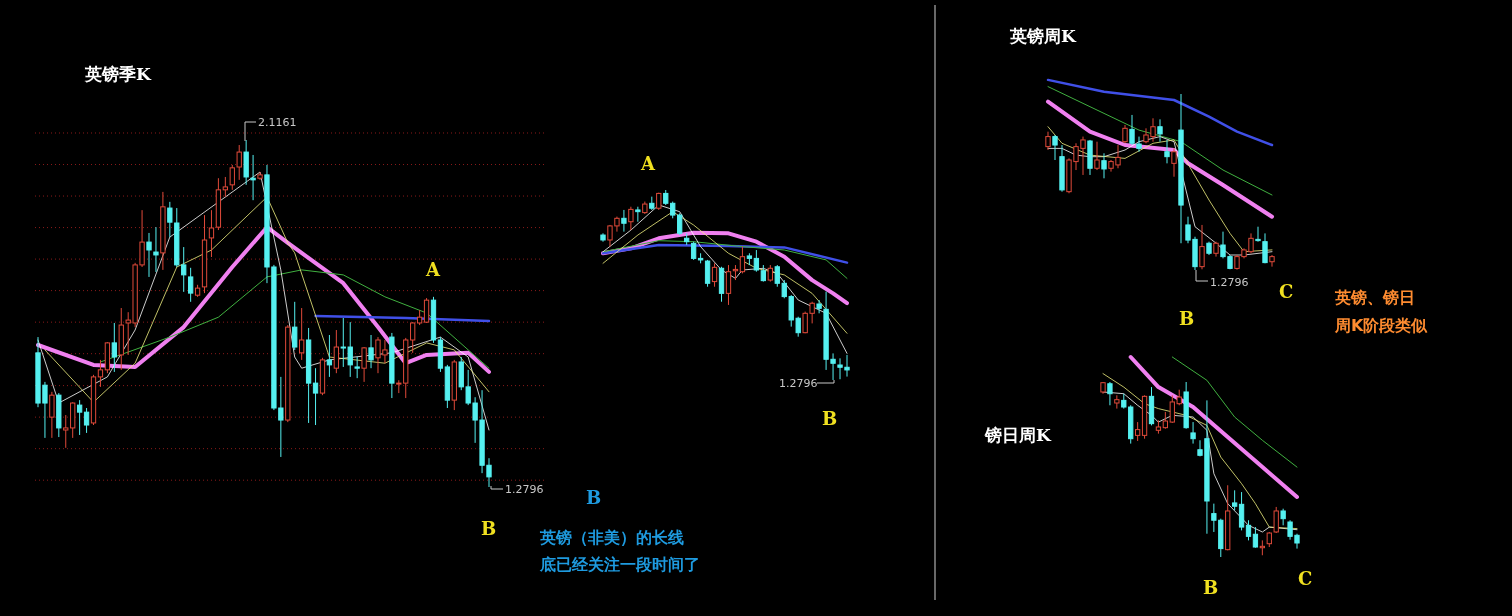  What do you see at coordinates (648, 163) in the screenshot?
I see `text: A` at bounding box center [648, 163].